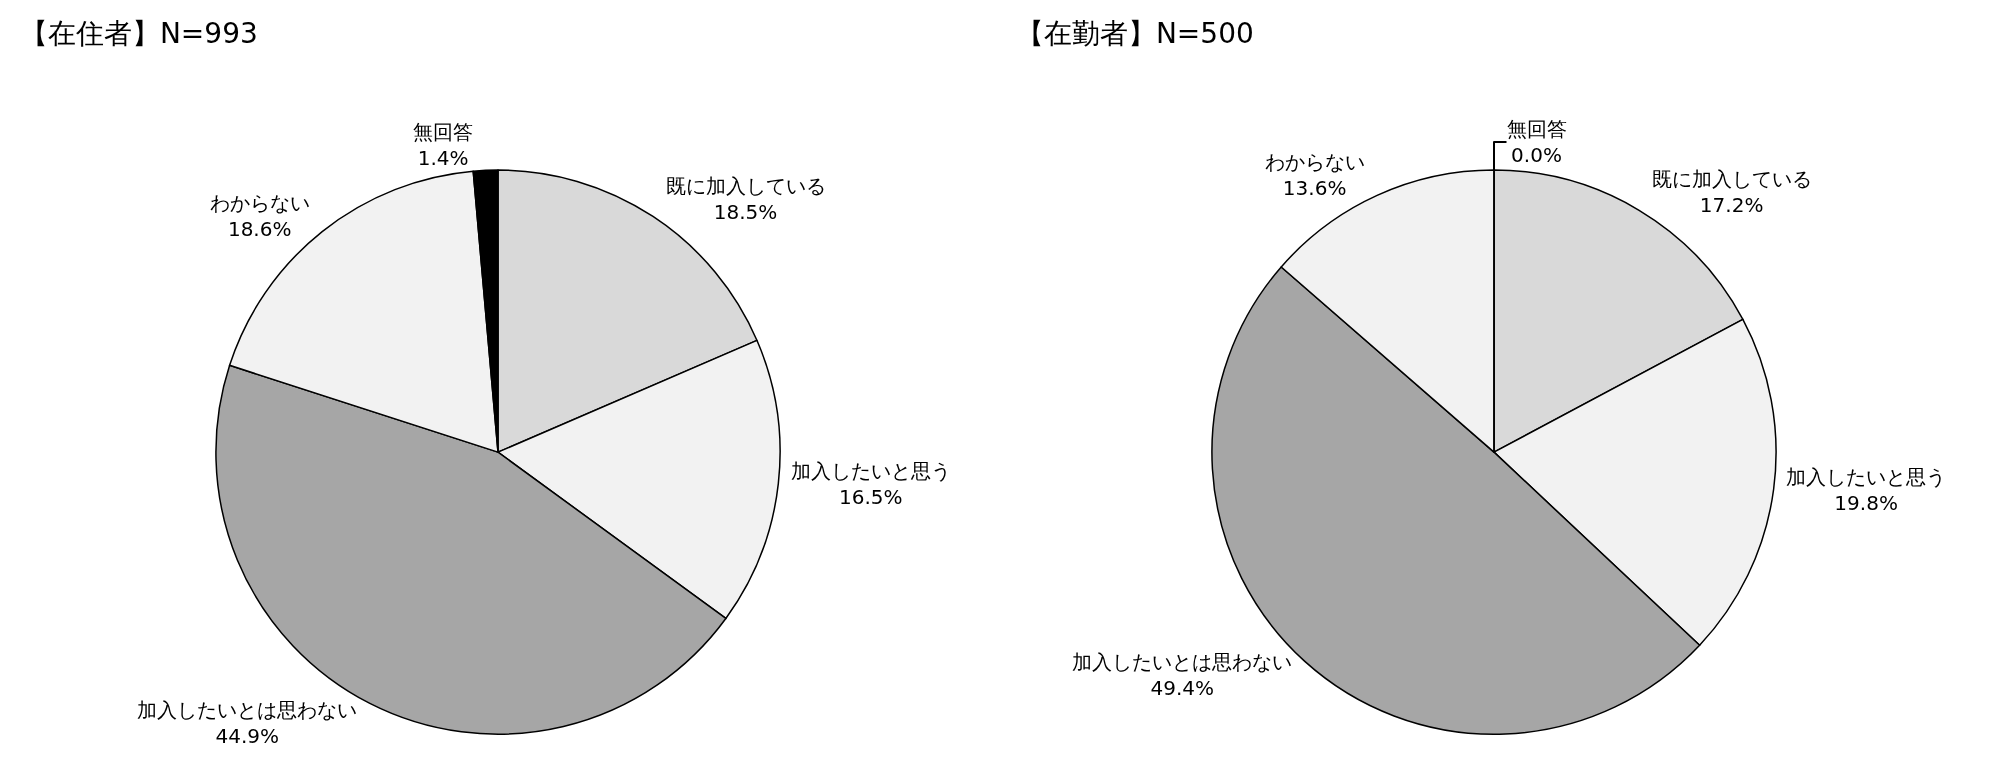 The image size is (1993, 768). Describe the element at coordinates (1134, 33) in the screenshot. I see `chart-title: 【在勤者】N=500` at that location.